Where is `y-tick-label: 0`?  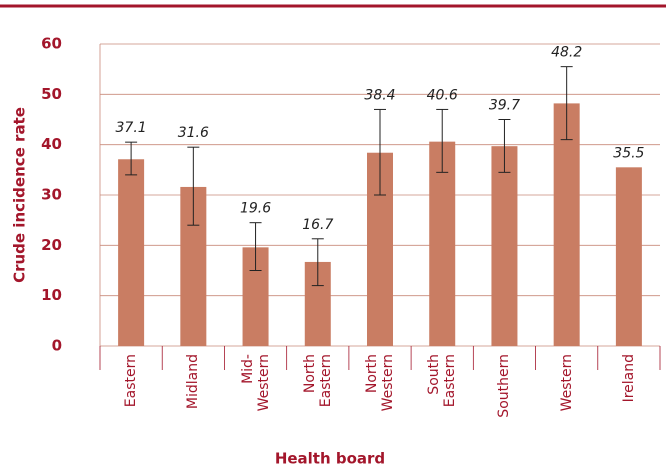
y-tick-label: 0 is located at coordinates (57, 346).